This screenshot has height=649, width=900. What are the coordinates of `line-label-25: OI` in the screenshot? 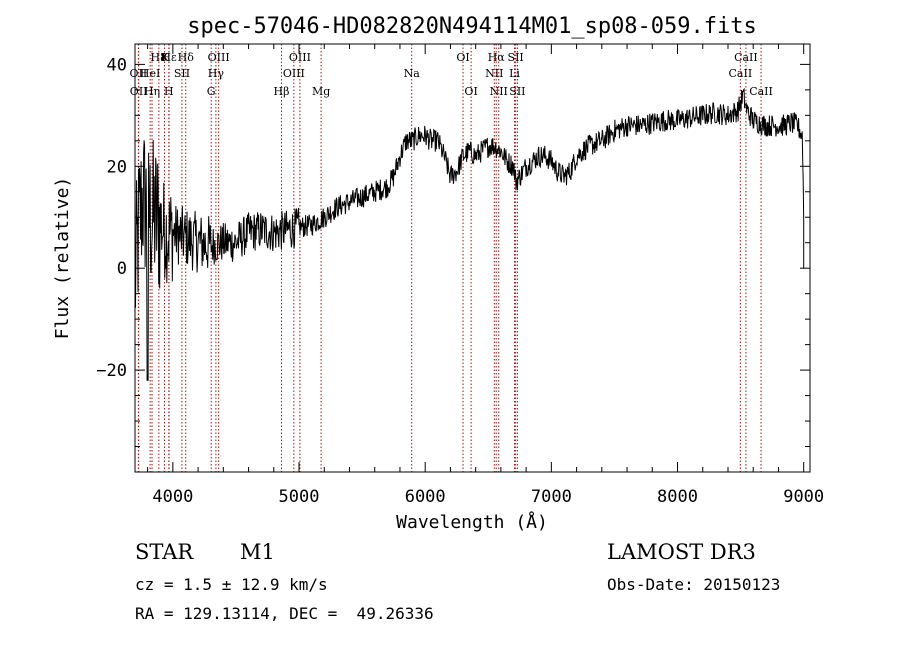 It's located at (470, 91).